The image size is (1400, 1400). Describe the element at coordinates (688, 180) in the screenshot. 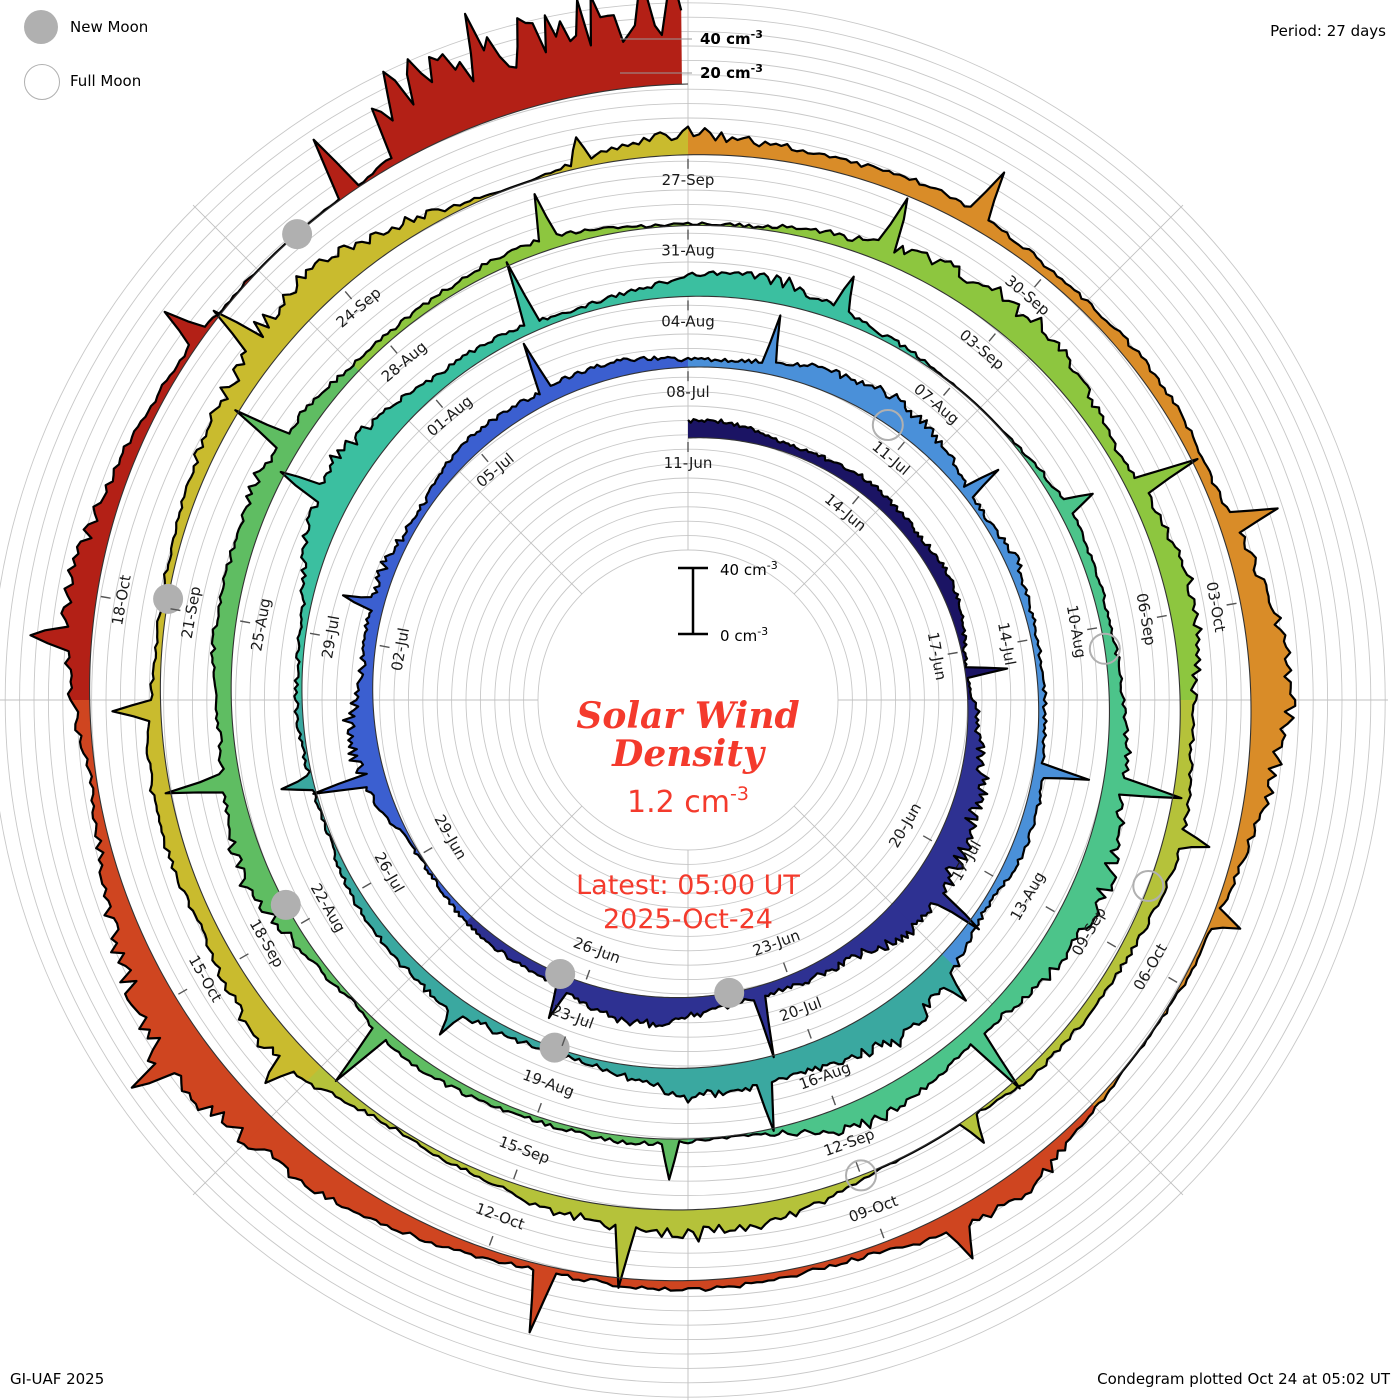

I see `date-label: 27-Sep` at that location.